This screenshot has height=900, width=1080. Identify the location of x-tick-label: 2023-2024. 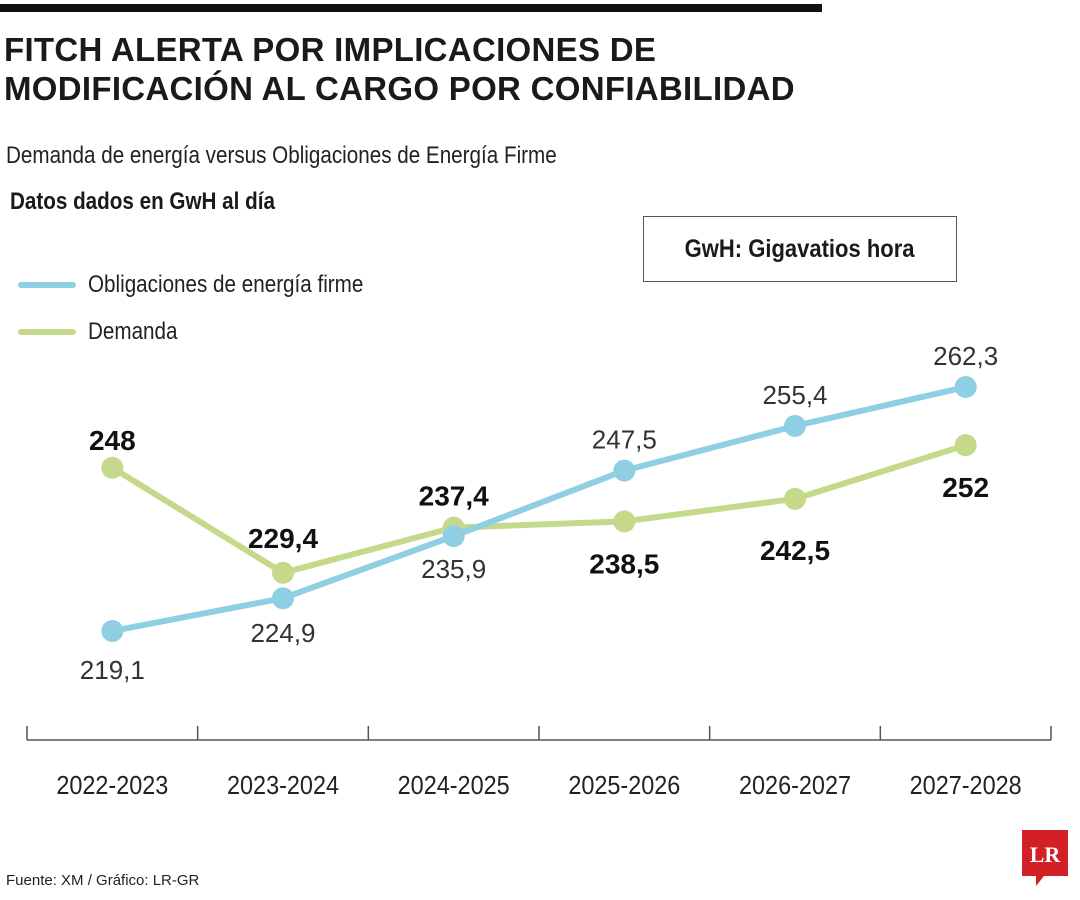
(283, 785).